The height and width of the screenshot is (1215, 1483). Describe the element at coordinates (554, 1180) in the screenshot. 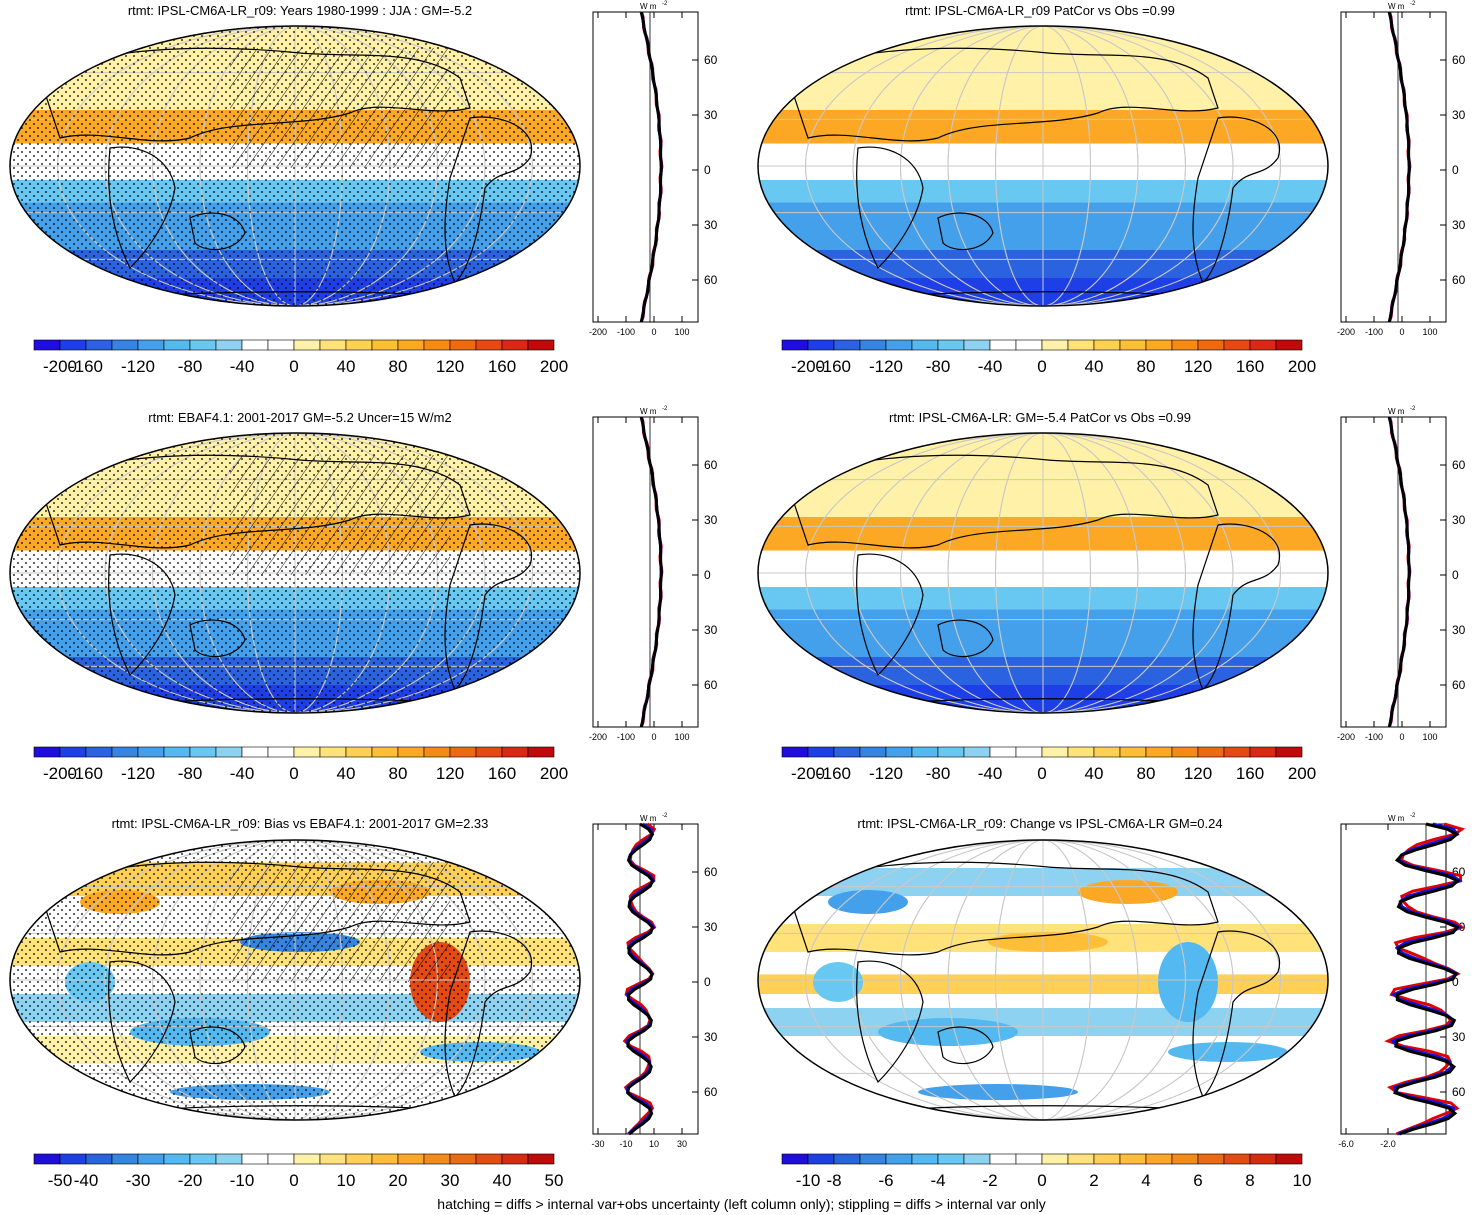

I see `colorbar-label: 50` at that location.